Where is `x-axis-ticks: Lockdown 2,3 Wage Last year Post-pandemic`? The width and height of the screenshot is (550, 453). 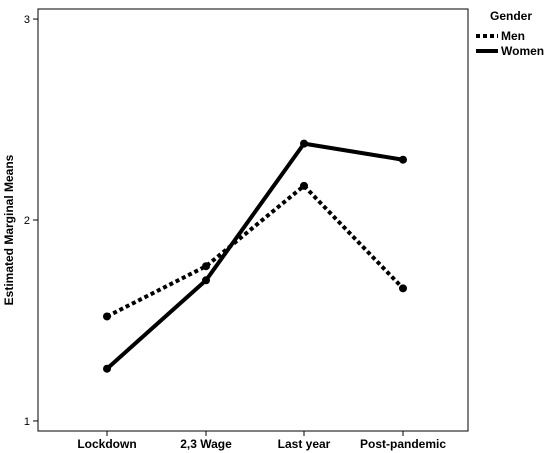
x-axis-ticks: Lockdown 2,3 Wage Last year Post-pandemic is located at coordinates (261, 441).